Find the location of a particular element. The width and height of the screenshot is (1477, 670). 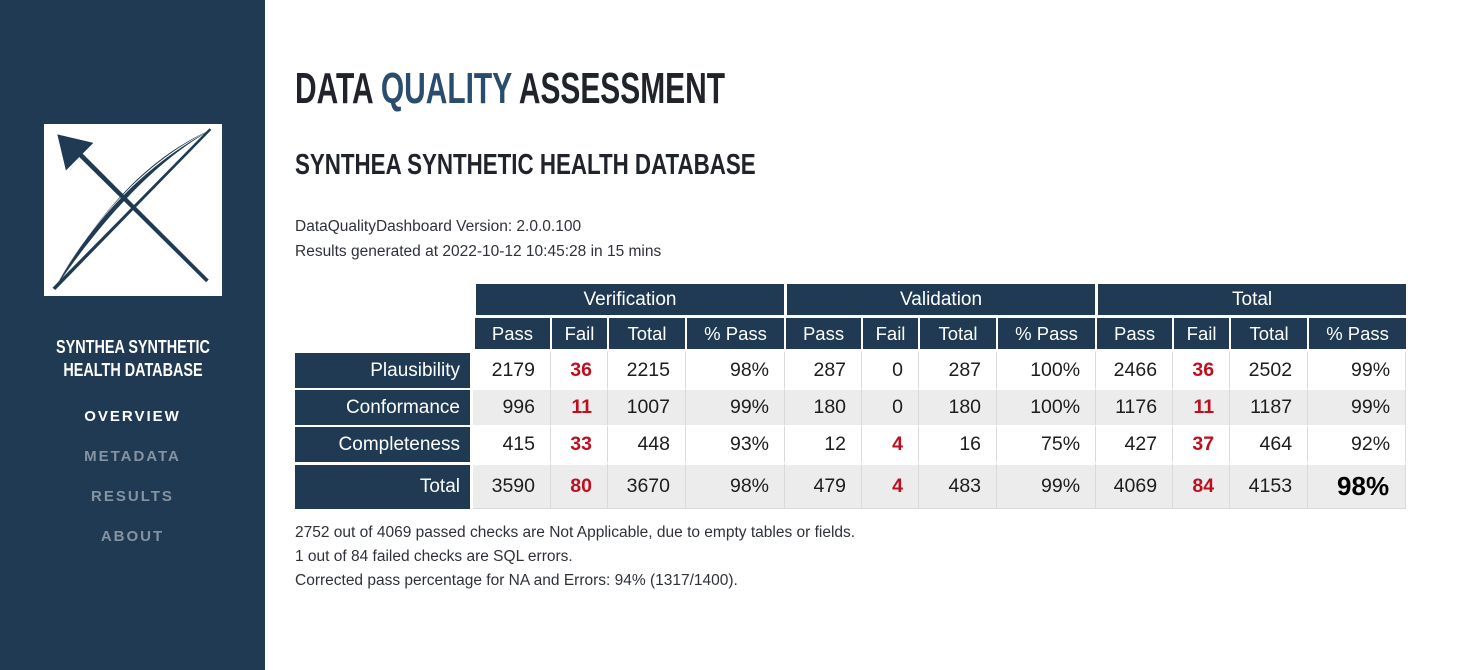

table-cell: 92% is located at coordinates (1357, 443).